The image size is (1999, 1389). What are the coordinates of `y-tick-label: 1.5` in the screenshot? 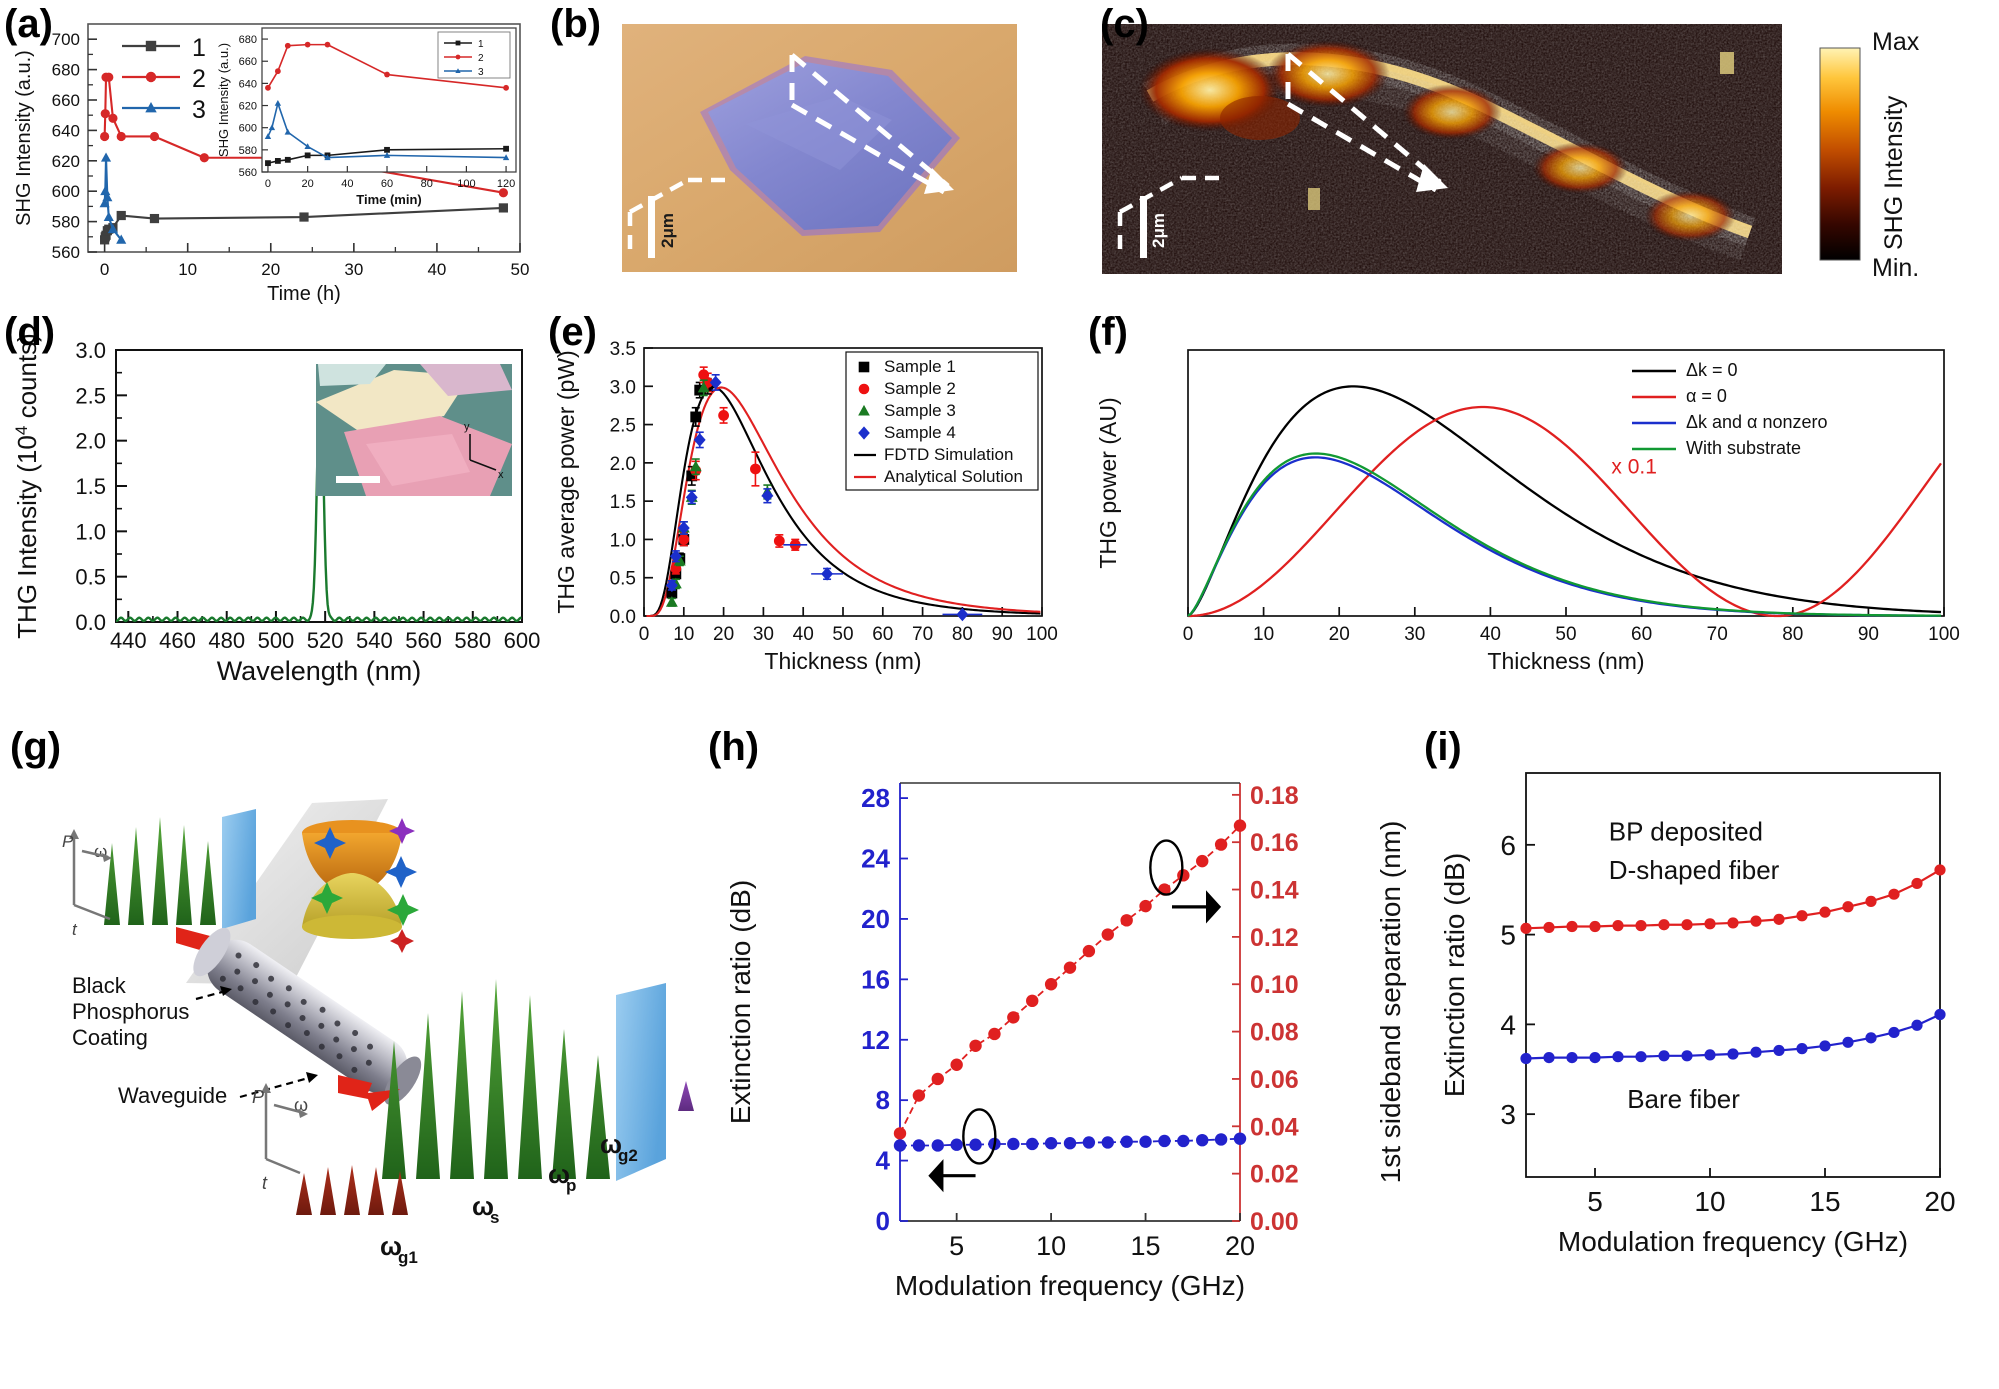 It's located at (90, 486).